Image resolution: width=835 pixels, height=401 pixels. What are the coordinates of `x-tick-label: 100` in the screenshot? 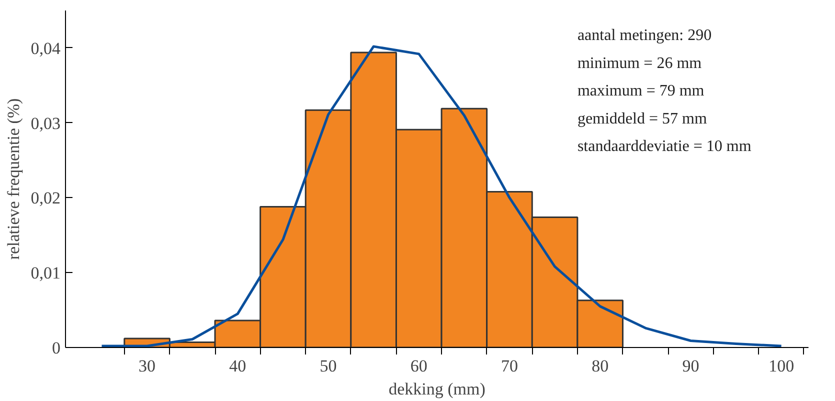 It's located at (781, 366).